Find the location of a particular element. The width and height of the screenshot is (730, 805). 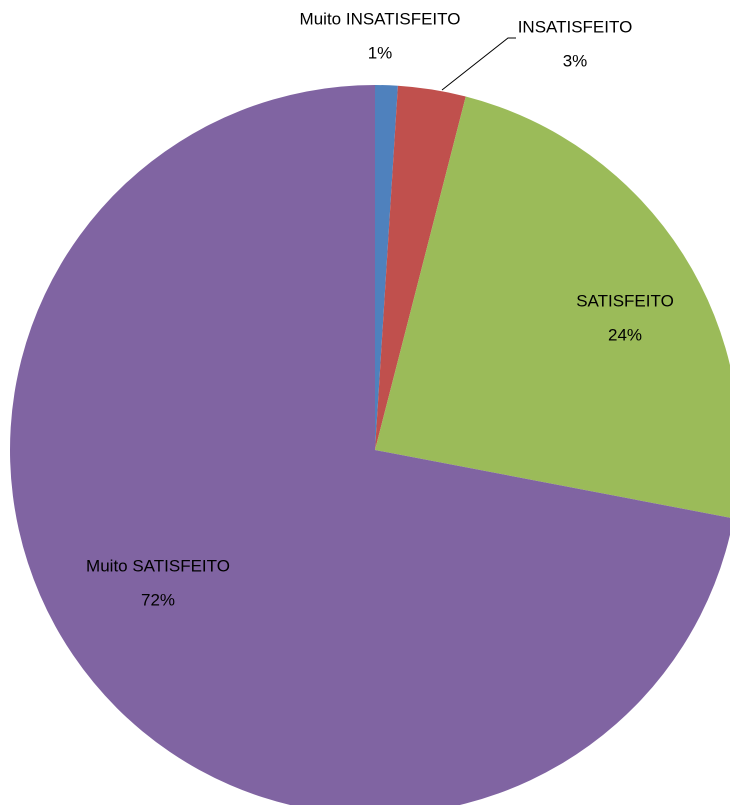

leader-line is located at coordinates (478, 64).